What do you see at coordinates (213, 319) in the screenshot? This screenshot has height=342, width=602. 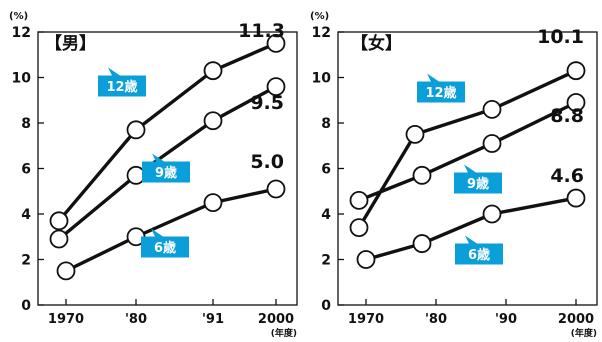 I see `x-tick-label: '91` at bounding box center [213, 319].